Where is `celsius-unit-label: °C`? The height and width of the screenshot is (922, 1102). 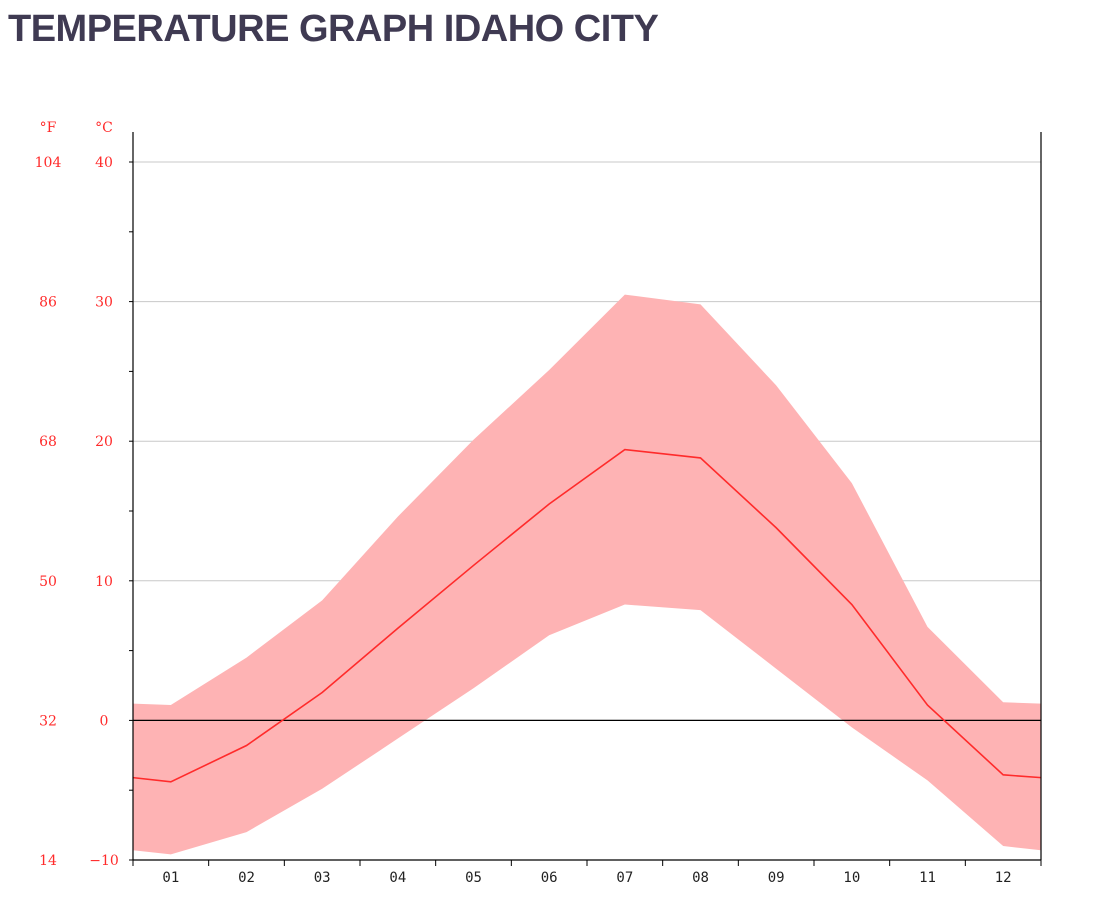
celsius-unit-label: °C is located at coordinates (104, 128).